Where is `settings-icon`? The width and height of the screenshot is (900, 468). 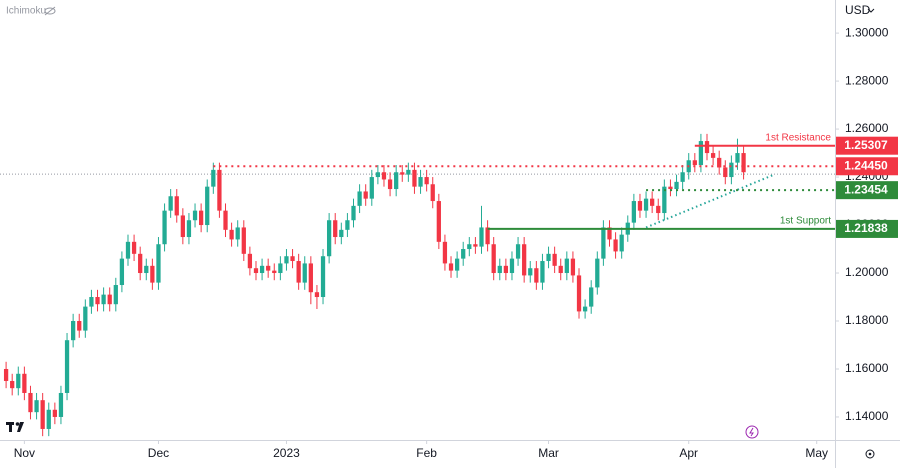
settings-icon is located at coordinates (870, 454).